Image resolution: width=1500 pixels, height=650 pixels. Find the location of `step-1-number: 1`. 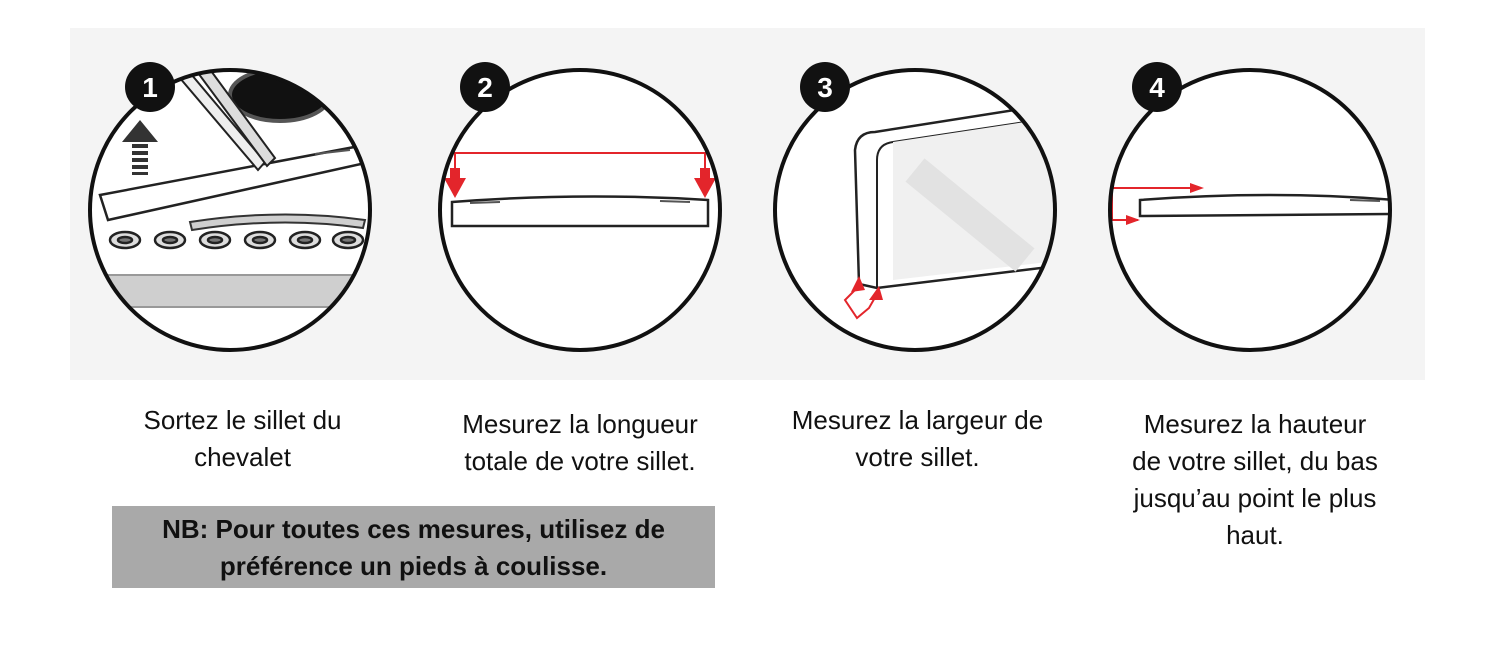

step-1-number: 1 is located at coordinates (150, 87).